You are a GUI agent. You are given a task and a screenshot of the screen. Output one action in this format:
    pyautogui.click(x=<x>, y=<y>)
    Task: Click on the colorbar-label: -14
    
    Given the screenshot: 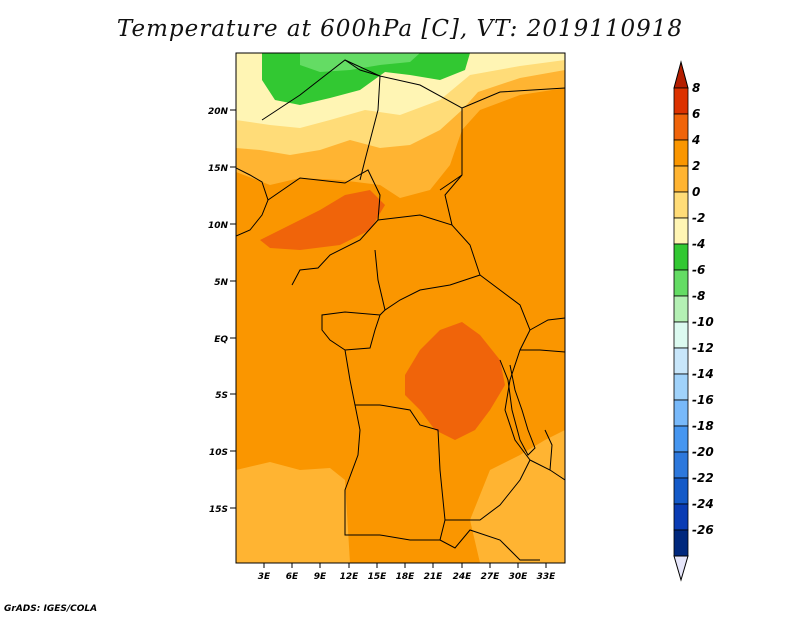 What is the action you would take?
    pyautogui.click(x=703, y=374)
    